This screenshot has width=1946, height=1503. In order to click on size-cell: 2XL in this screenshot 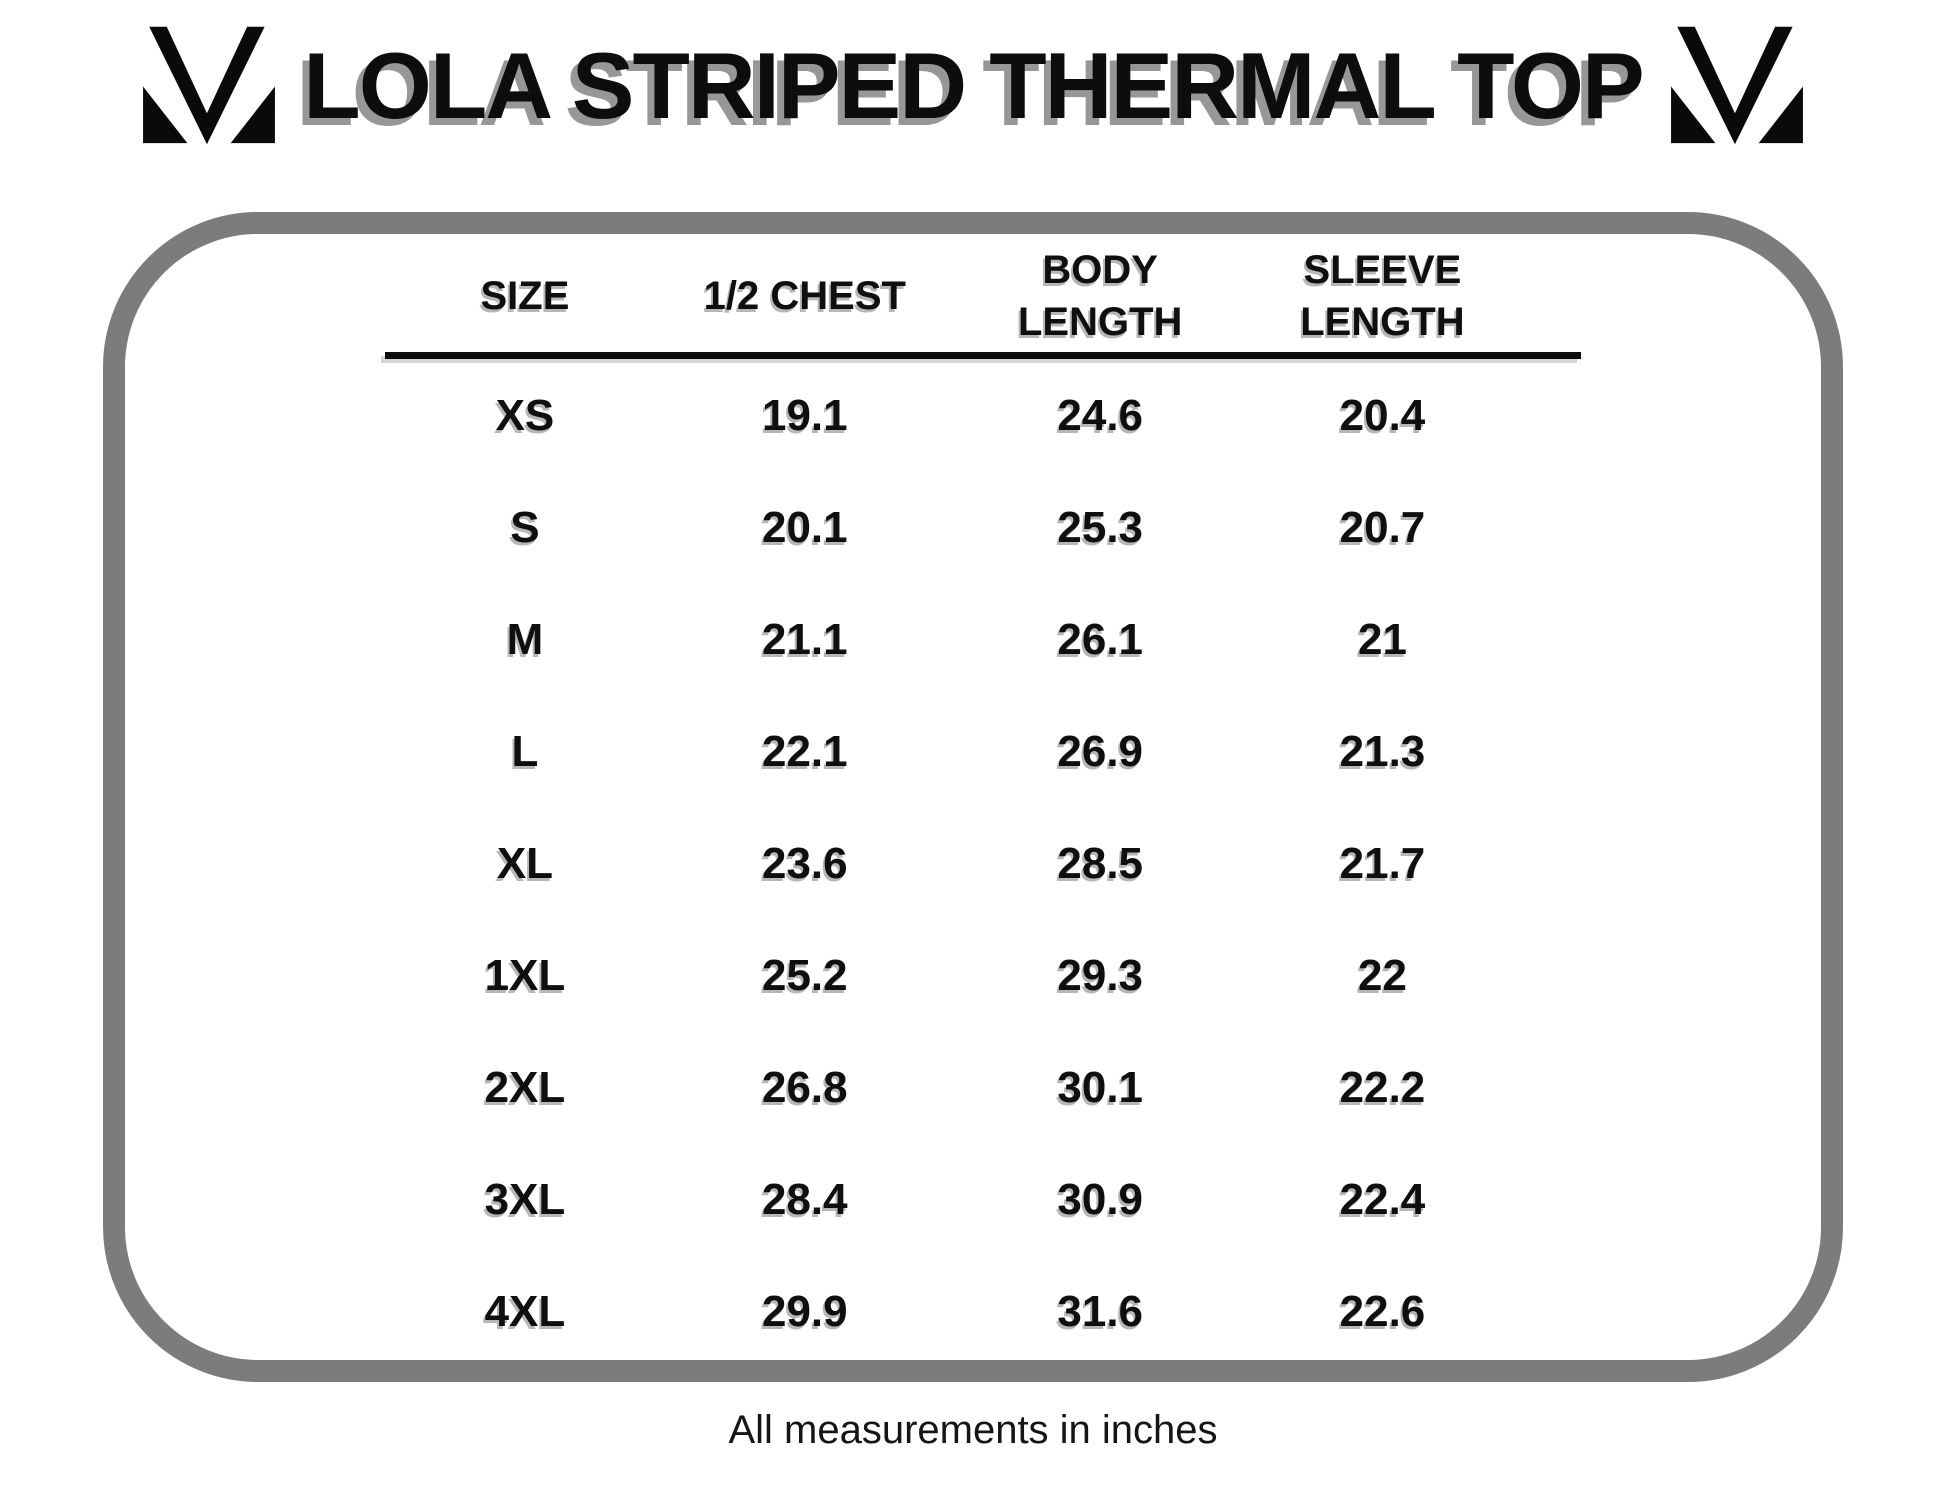, I will do `click(525, 1087)`.